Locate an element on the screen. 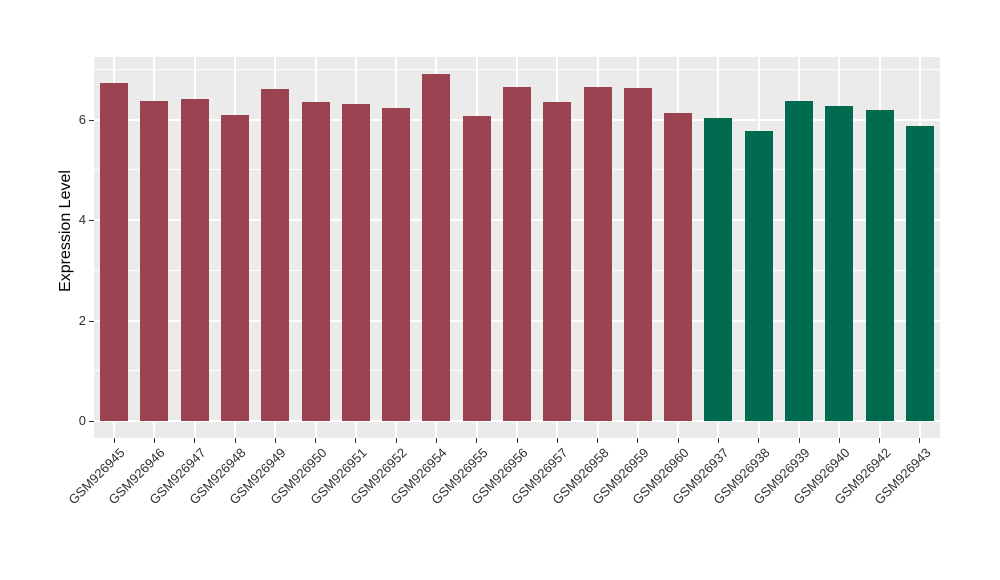 Image resolution: width=1000 pixels, height=580 pixels. x-tick-mark-GSM926959 is located at coordinates (638, 440).